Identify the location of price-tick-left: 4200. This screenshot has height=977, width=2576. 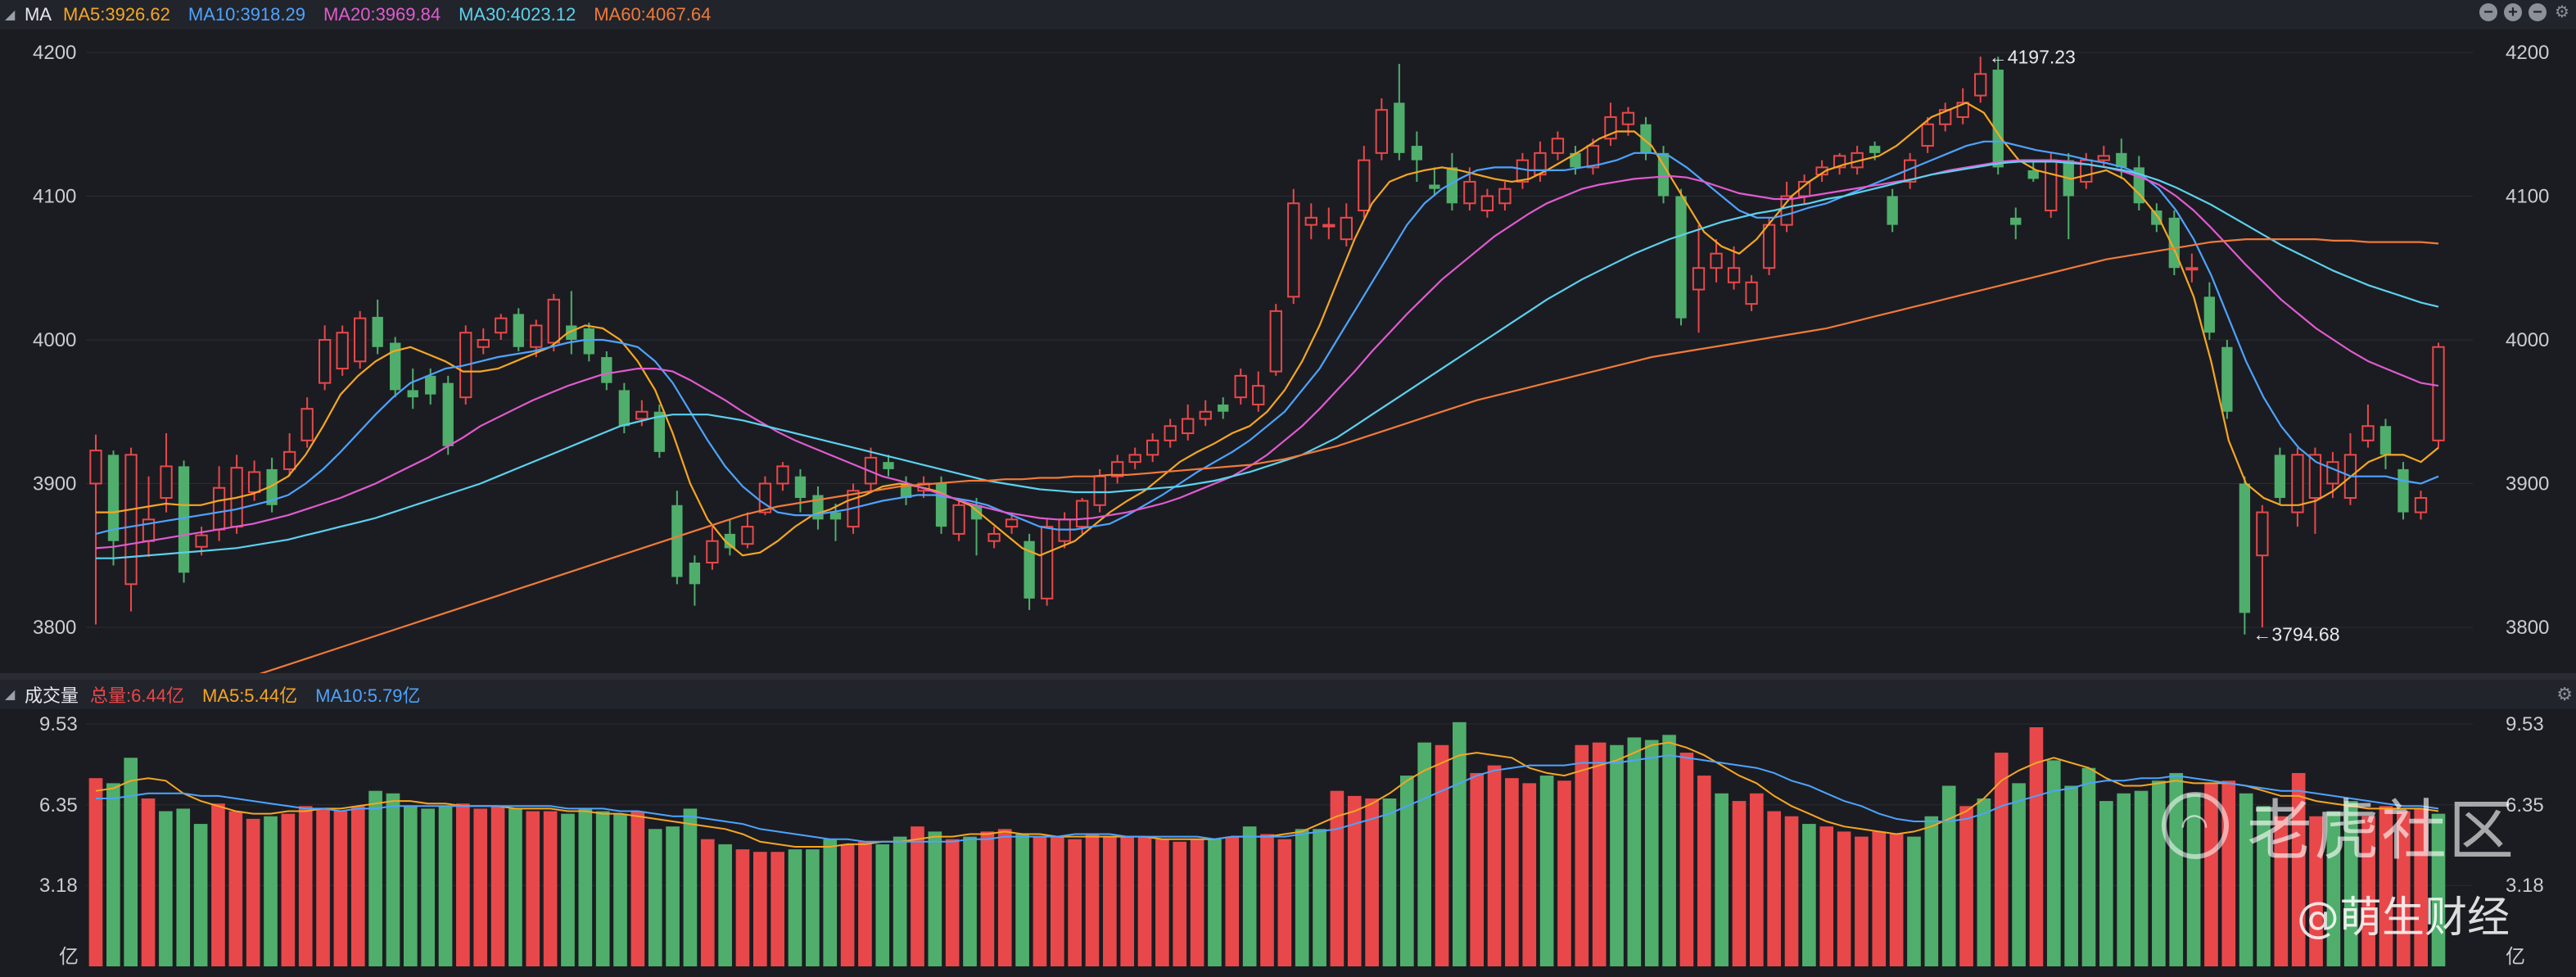
(55, 53).